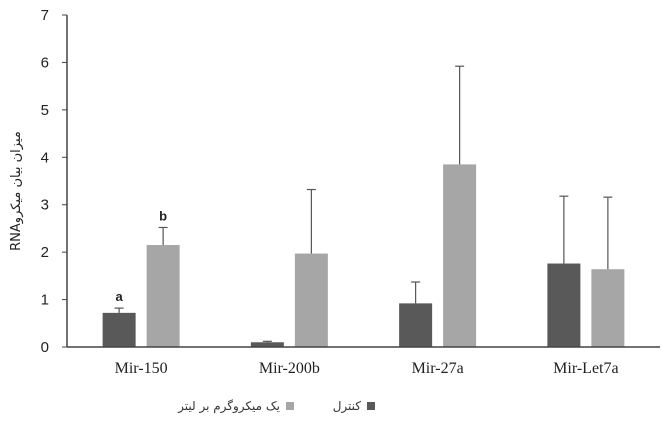 This screenshot has height=421, width=669. Describe the element at coordinates (163, 215) in the screenshot. I see `significance-label: b` at that location.